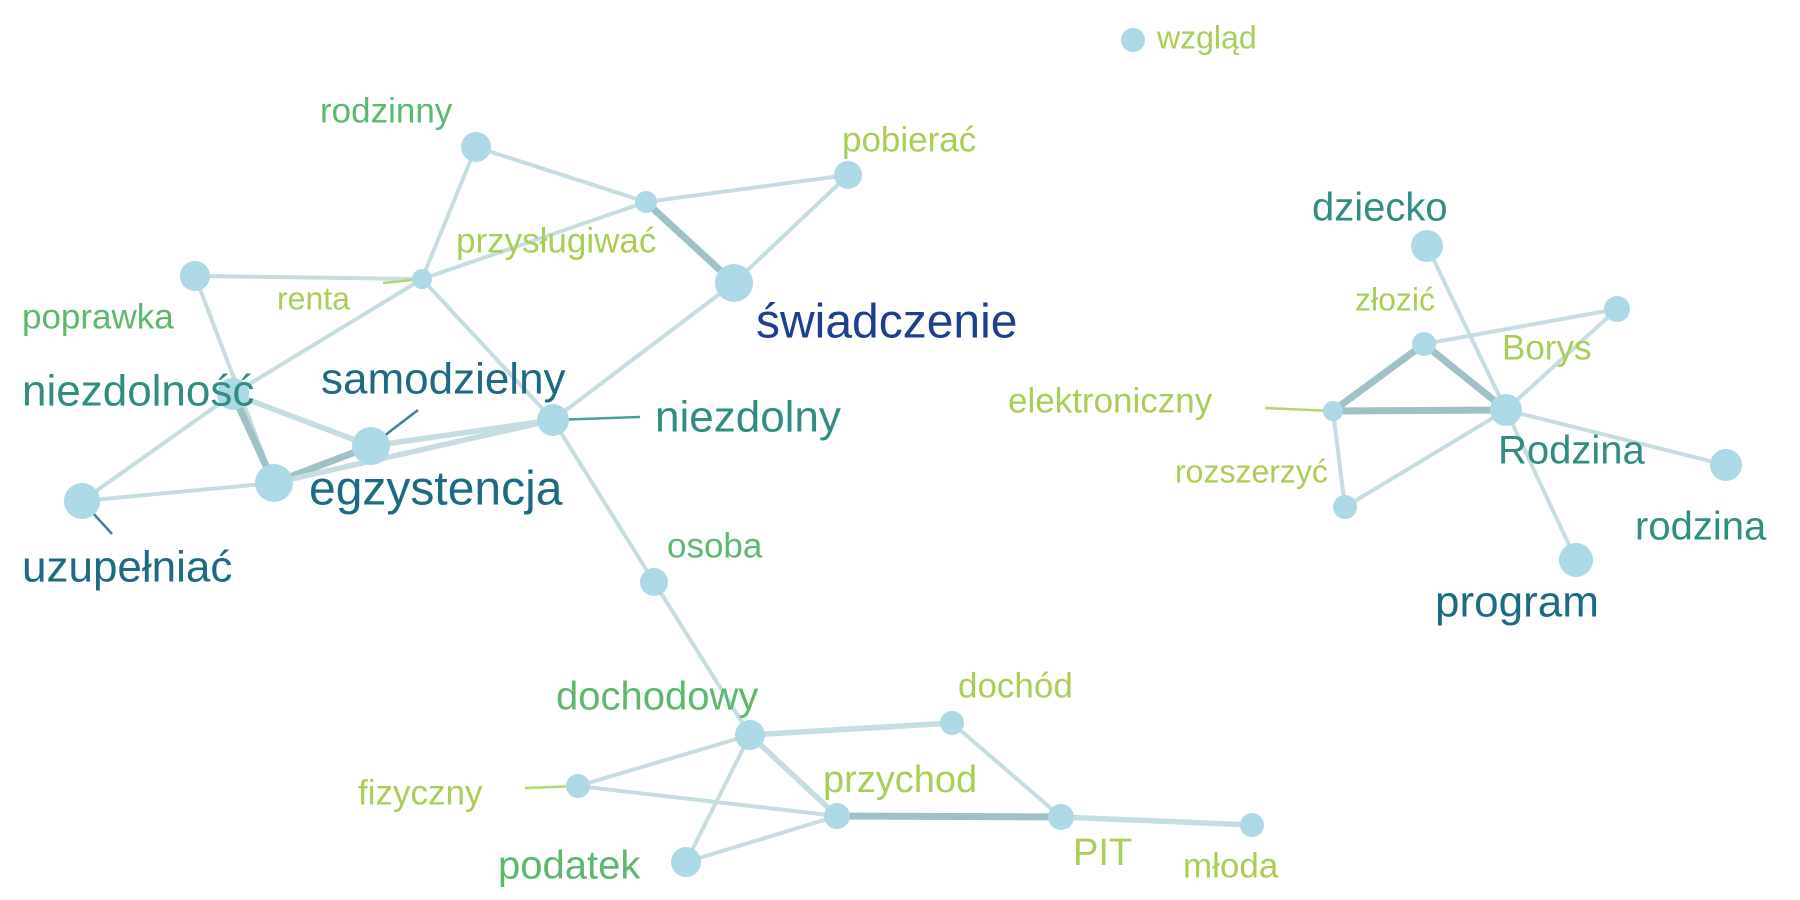 The height and width of the screenshot is (900, 1800). Describe the element at coordinates (1206, 37) in the screenshot. I see `node-label-wzglad: wzgląd` at that location.